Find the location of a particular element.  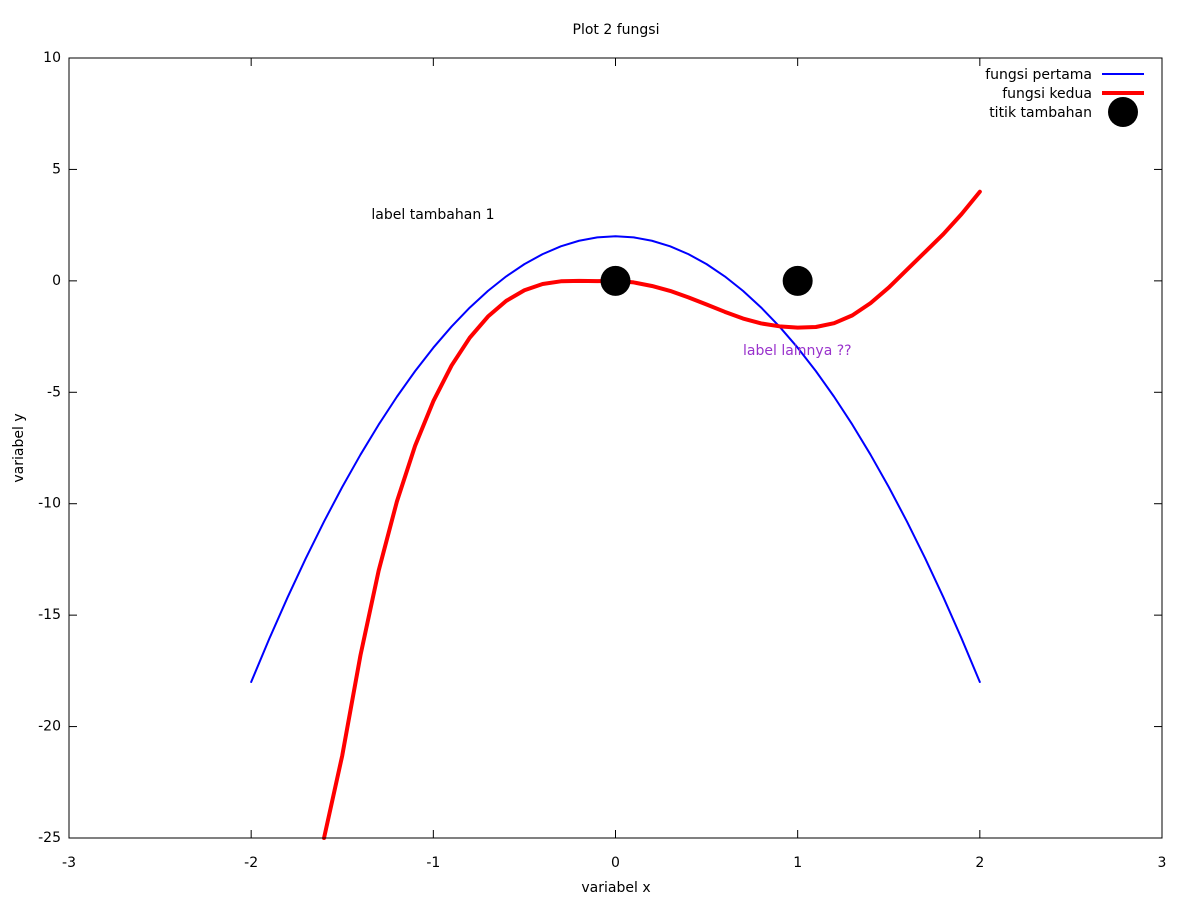

annotation-label-lainnya: label lainnya ?? is located at coordinates (797, 351).